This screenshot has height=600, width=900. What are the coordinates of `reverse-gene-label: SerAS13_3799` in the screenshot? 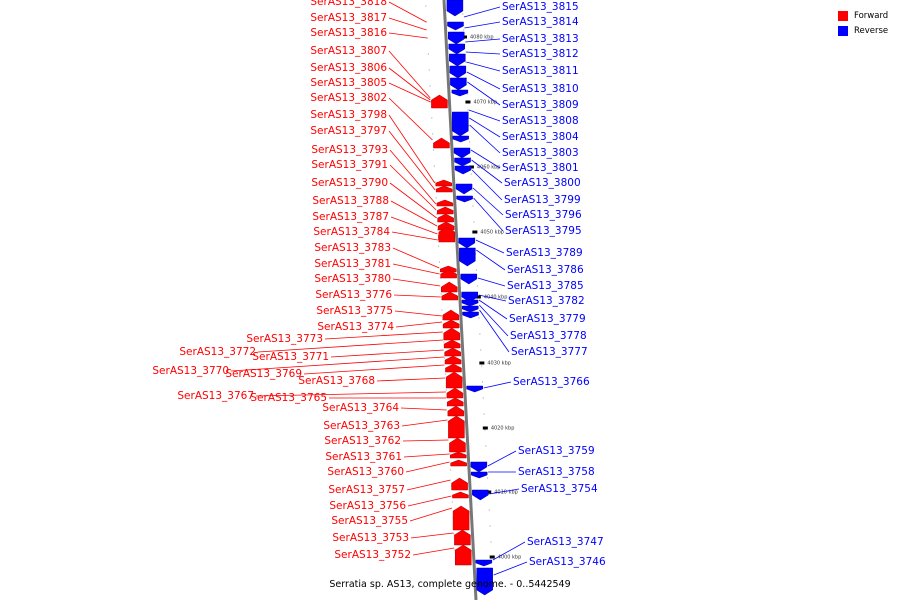 It's located at (542, 200).